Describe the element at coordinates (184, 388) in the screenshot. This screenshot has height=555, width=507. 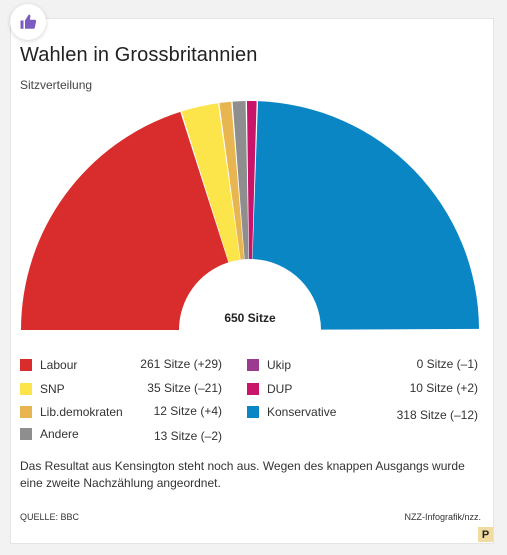
I see `legend-value: 35 Sitze (–21)` at that location.